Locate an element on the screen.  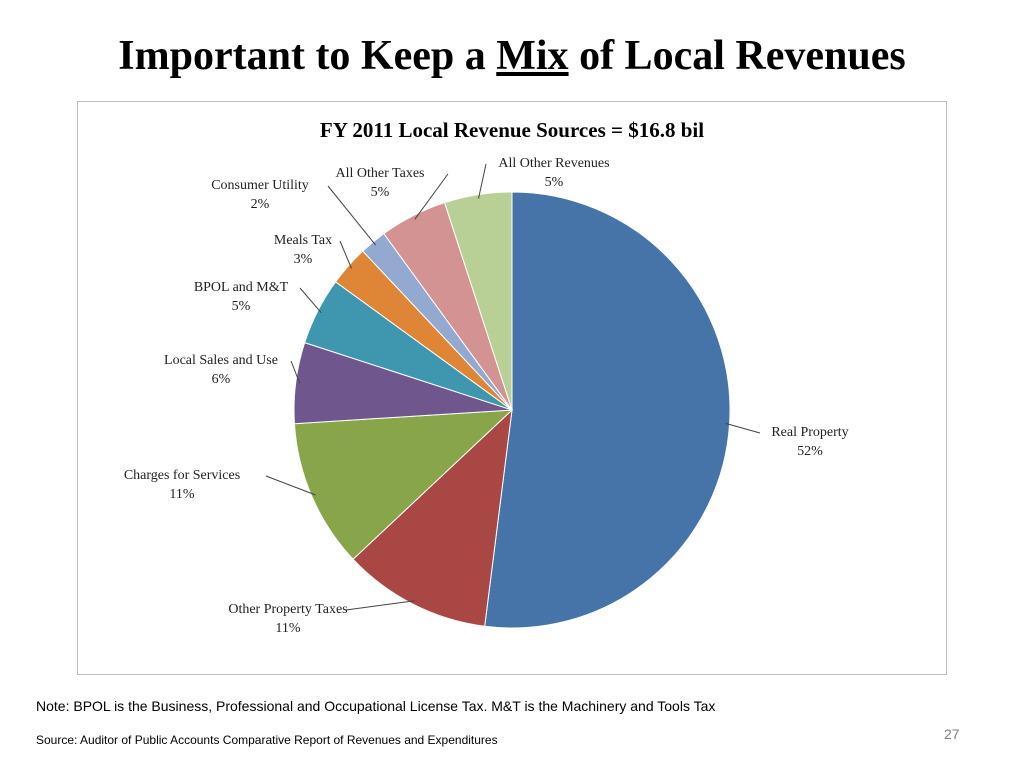
slice-label: Consumer Utility is located at coordinates (260, 185).